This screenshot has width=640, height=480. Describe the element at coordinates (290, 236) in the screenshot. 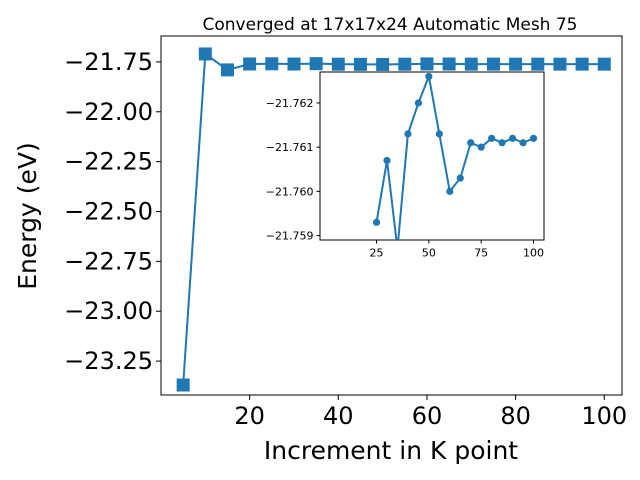

I see `inset-y-tick-label: −21.759` at that location.